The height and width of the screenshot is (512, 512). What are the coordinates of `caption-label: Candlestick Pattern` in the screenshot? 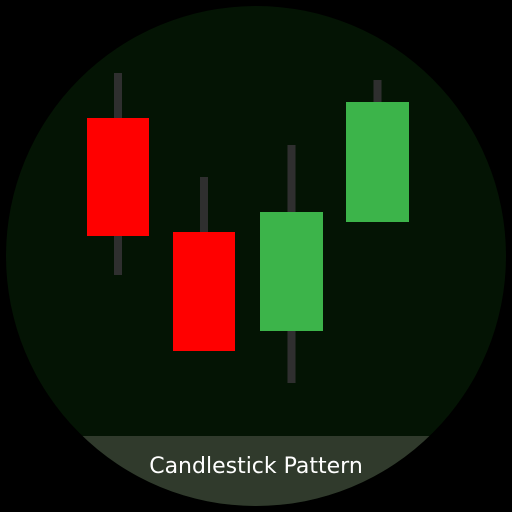 It's located at (256, 466).